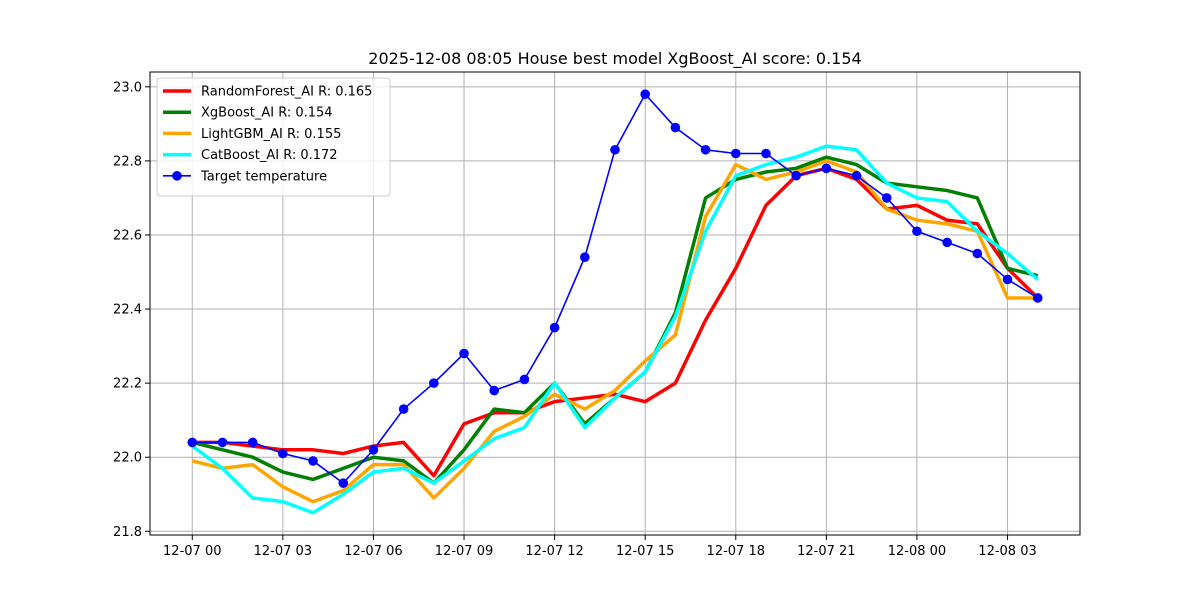 The height and width of the screenshot is (600, 1200). I want to click on y-tick-label-3: 22.4, so click(127, 310).